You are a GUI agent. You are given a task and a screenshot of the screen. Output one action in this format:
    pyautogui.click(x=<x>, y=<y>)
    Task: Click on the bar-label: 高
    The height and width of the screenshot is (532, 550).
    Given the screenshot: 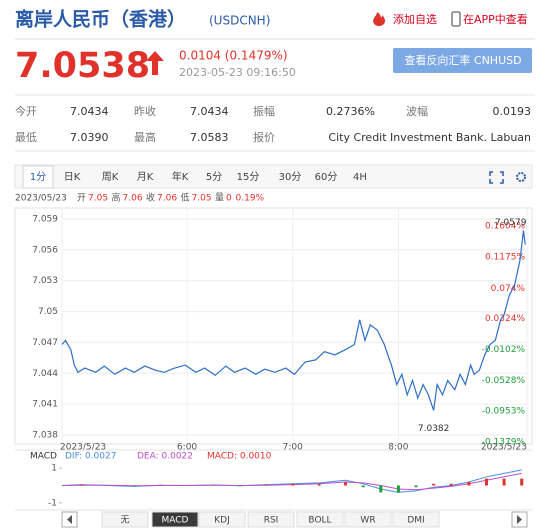 What is the action you would take?
    pyautogui.click(x=116, y=198)
    